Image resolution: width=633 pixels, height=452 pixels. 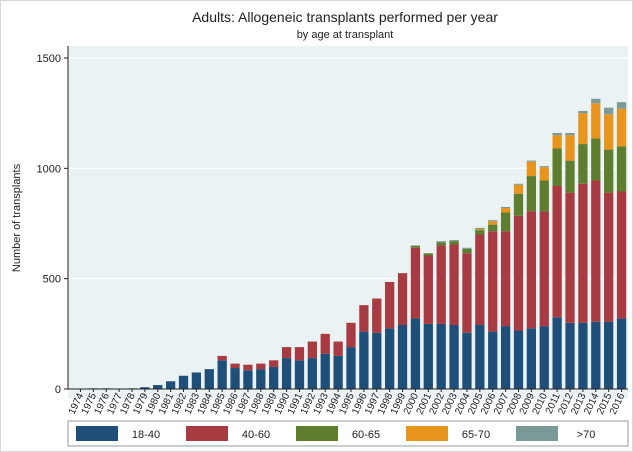 What do you see at coordinates (454, 241) in the screenshot?
I see `bar-2003->70` at bounding box center [454, 241].